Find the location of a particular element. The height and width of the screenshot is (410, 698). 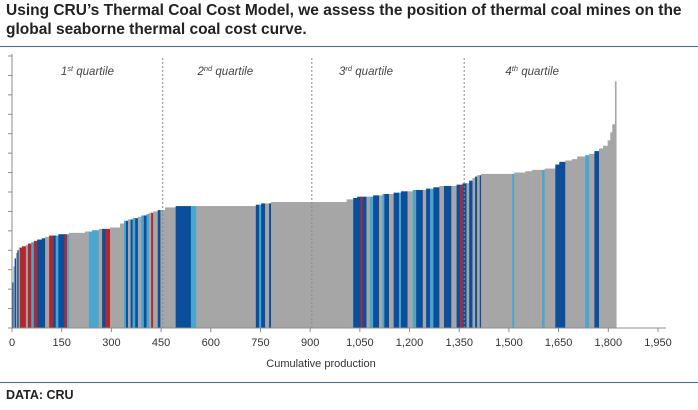

quartile-label-1: 1st quartile is located at coordinates (87, 71).